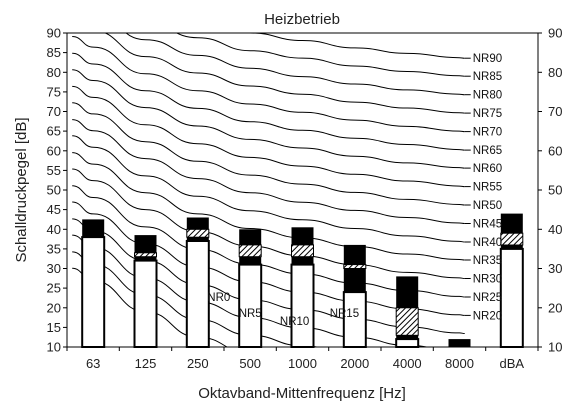 The image size is (569, 405). Describe the element at coordinates (54, 347) in the screenshot. I see `y-tick-label: 10` at that location.